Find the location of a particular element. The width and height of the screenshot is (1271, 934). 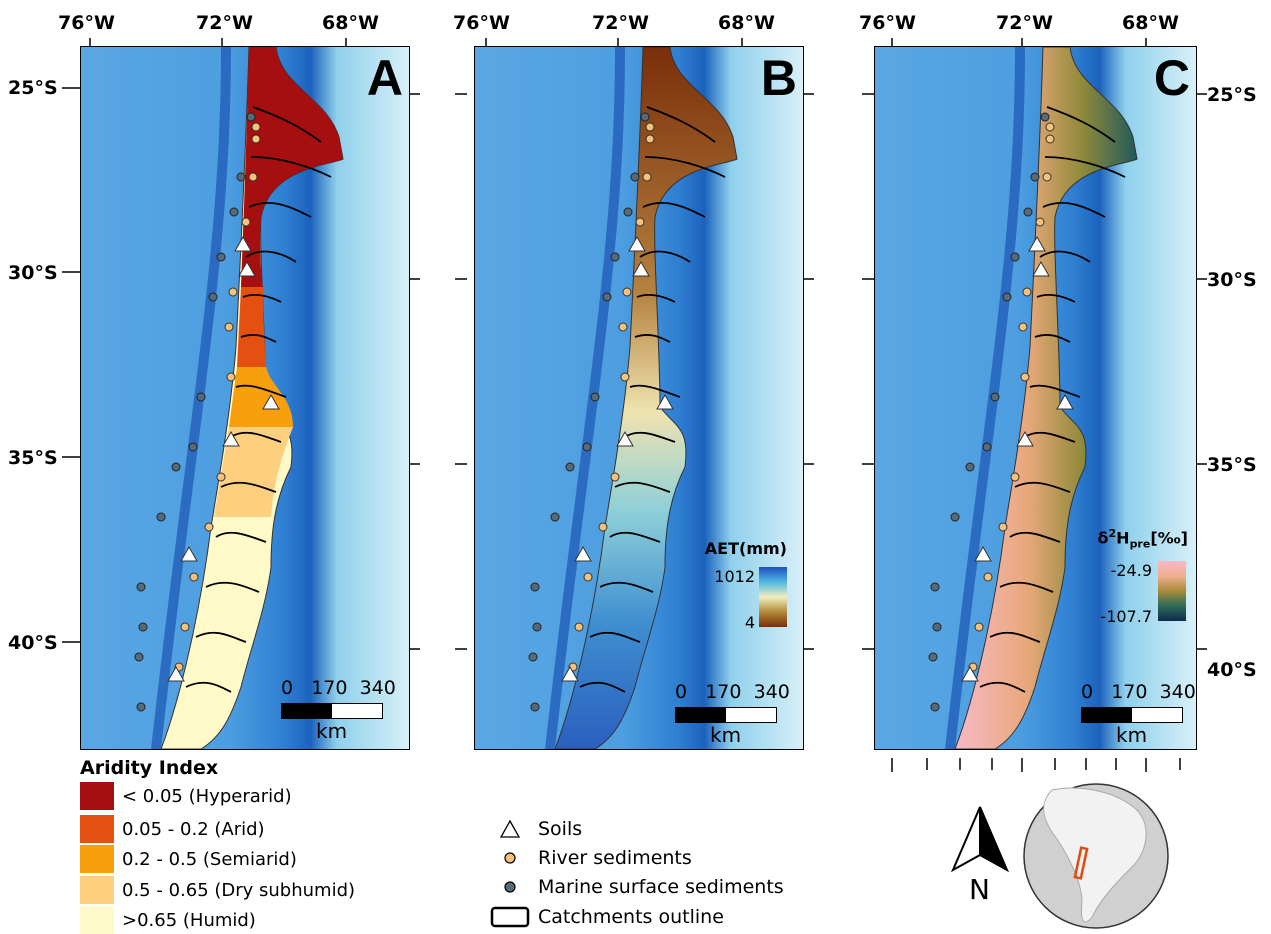

scalebar-a: 0 170 340 km is located at coordinates (345, 712).